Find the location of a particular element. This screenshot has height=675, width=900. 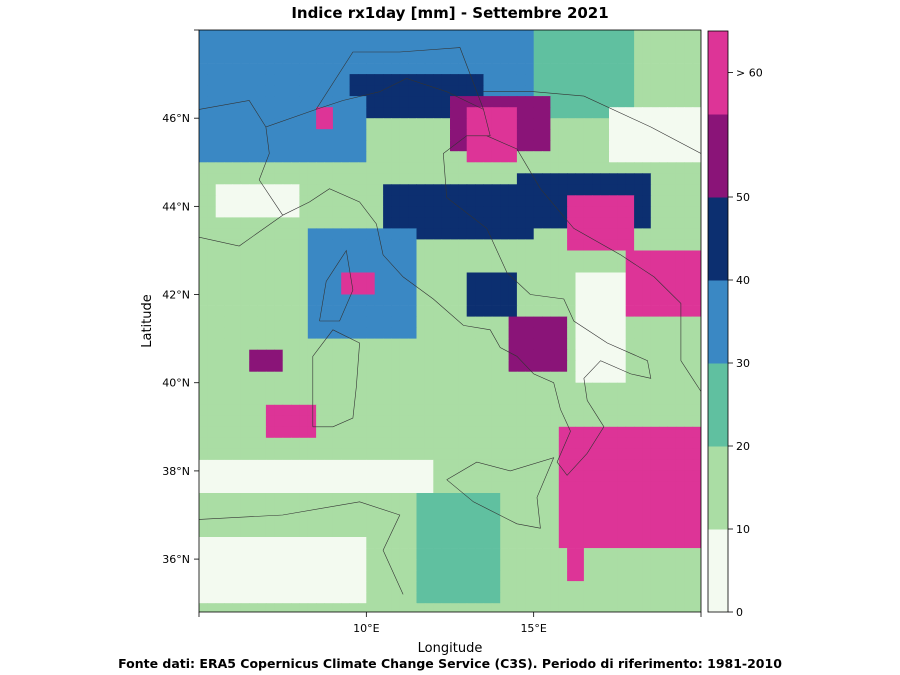

y-tick-label: 42°N is located at coordinates (176, 295).